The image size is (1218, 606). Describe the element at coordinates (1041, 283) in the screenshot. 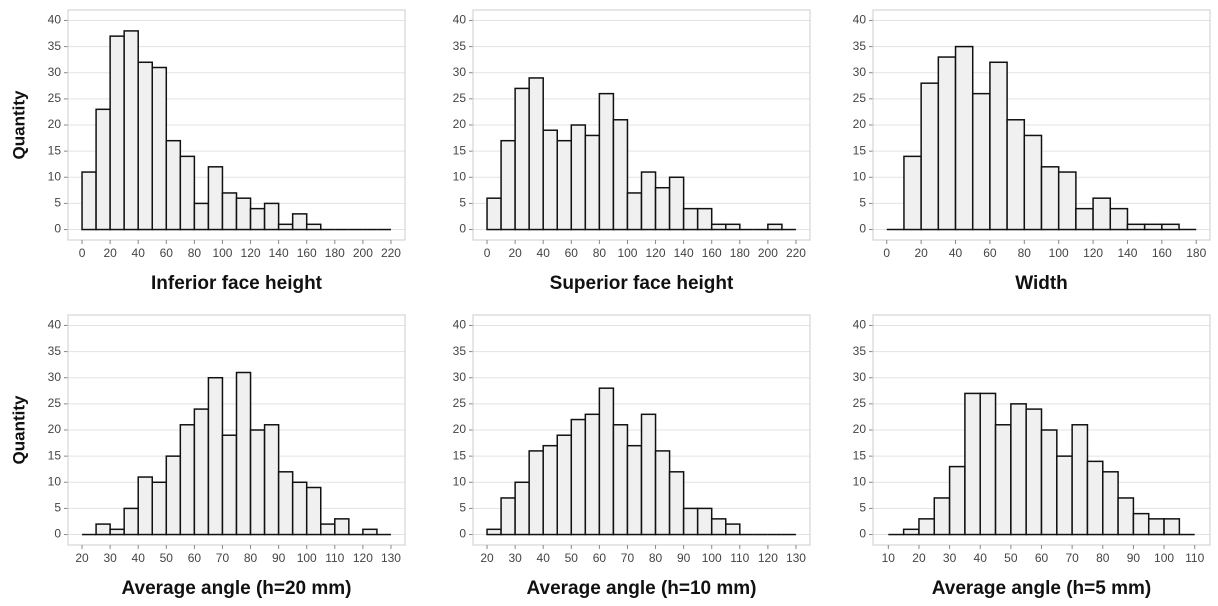

I see `x-axis-label: Width` at that location.